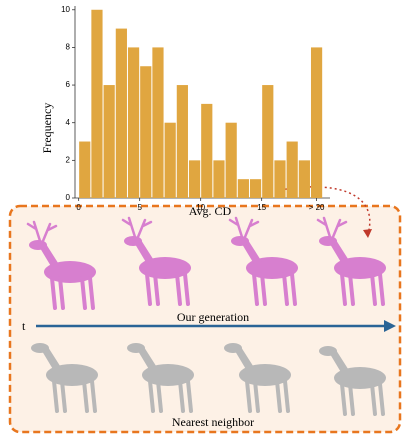 Image resolution: width=407 pixels, height=441 pixels. I want to click on x-tick-label: 15, so click(261, 207).